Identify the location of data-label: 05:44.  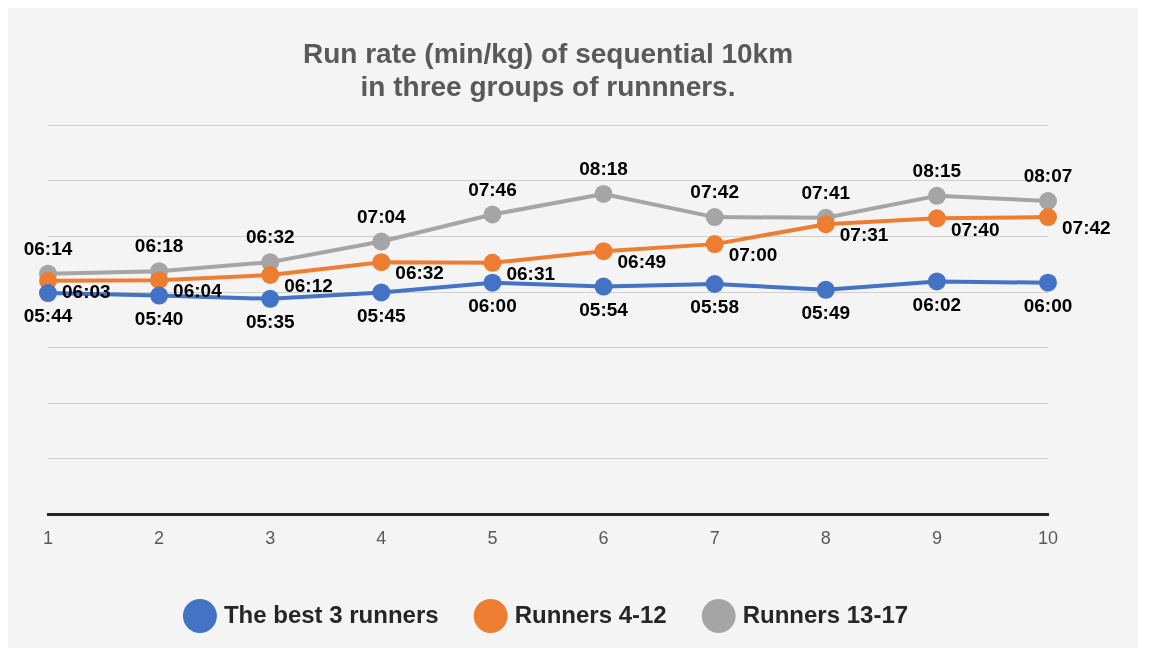
(48, 316).